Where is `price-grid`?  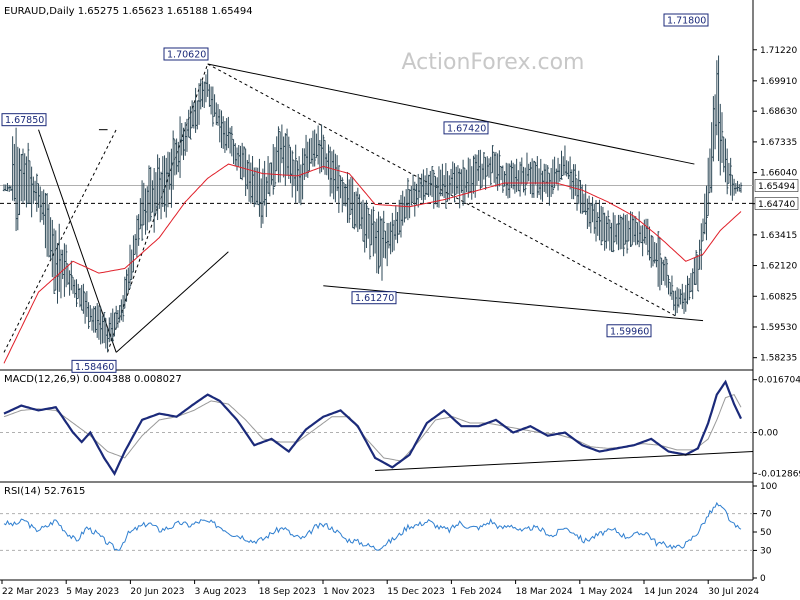
price-grid is located at coordinates (376, 194).